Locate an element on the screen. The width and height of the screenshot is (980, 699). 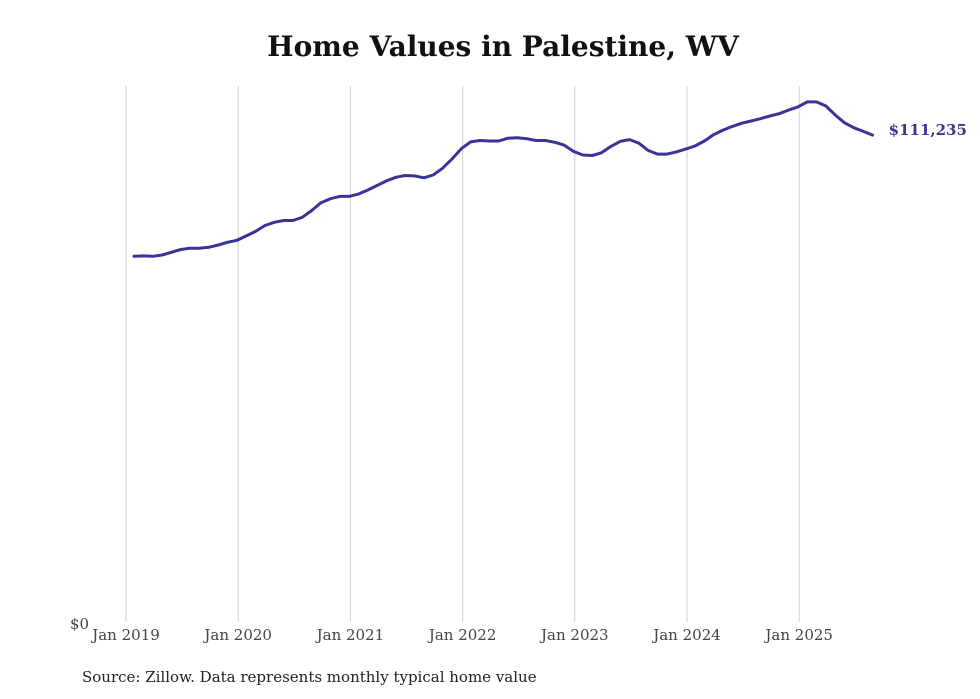
y-axis-zero-label: $0 is located at coordinates (79, 624).